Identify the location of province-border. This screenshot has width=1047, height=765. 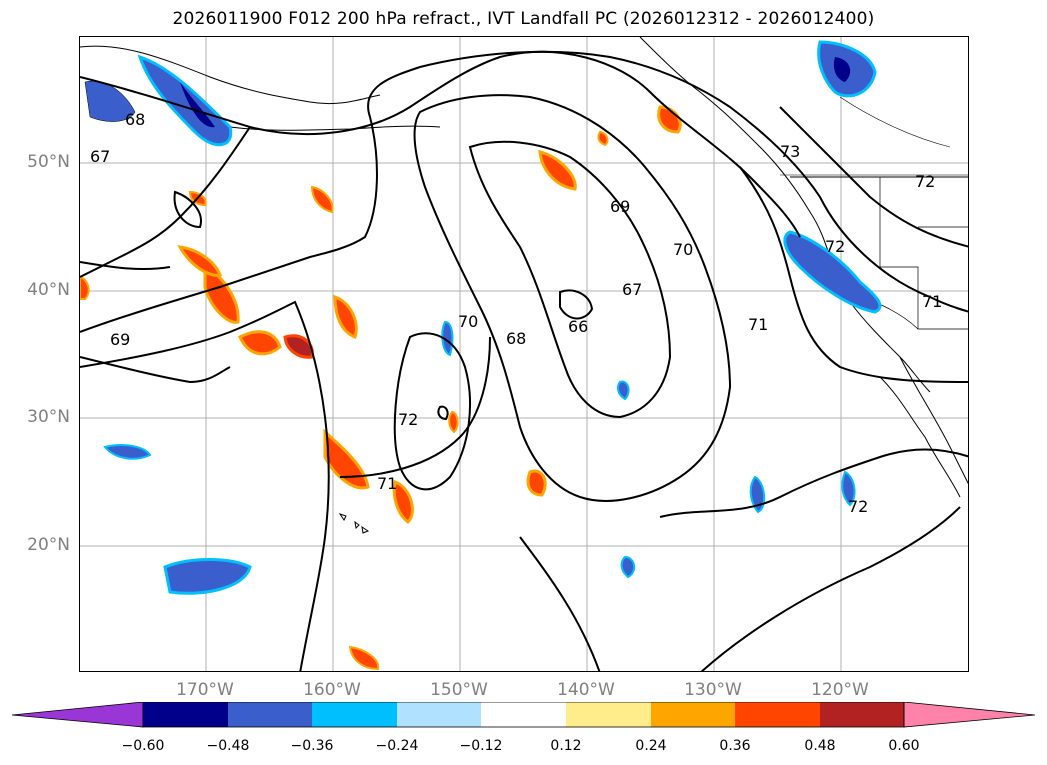
(895, 122).